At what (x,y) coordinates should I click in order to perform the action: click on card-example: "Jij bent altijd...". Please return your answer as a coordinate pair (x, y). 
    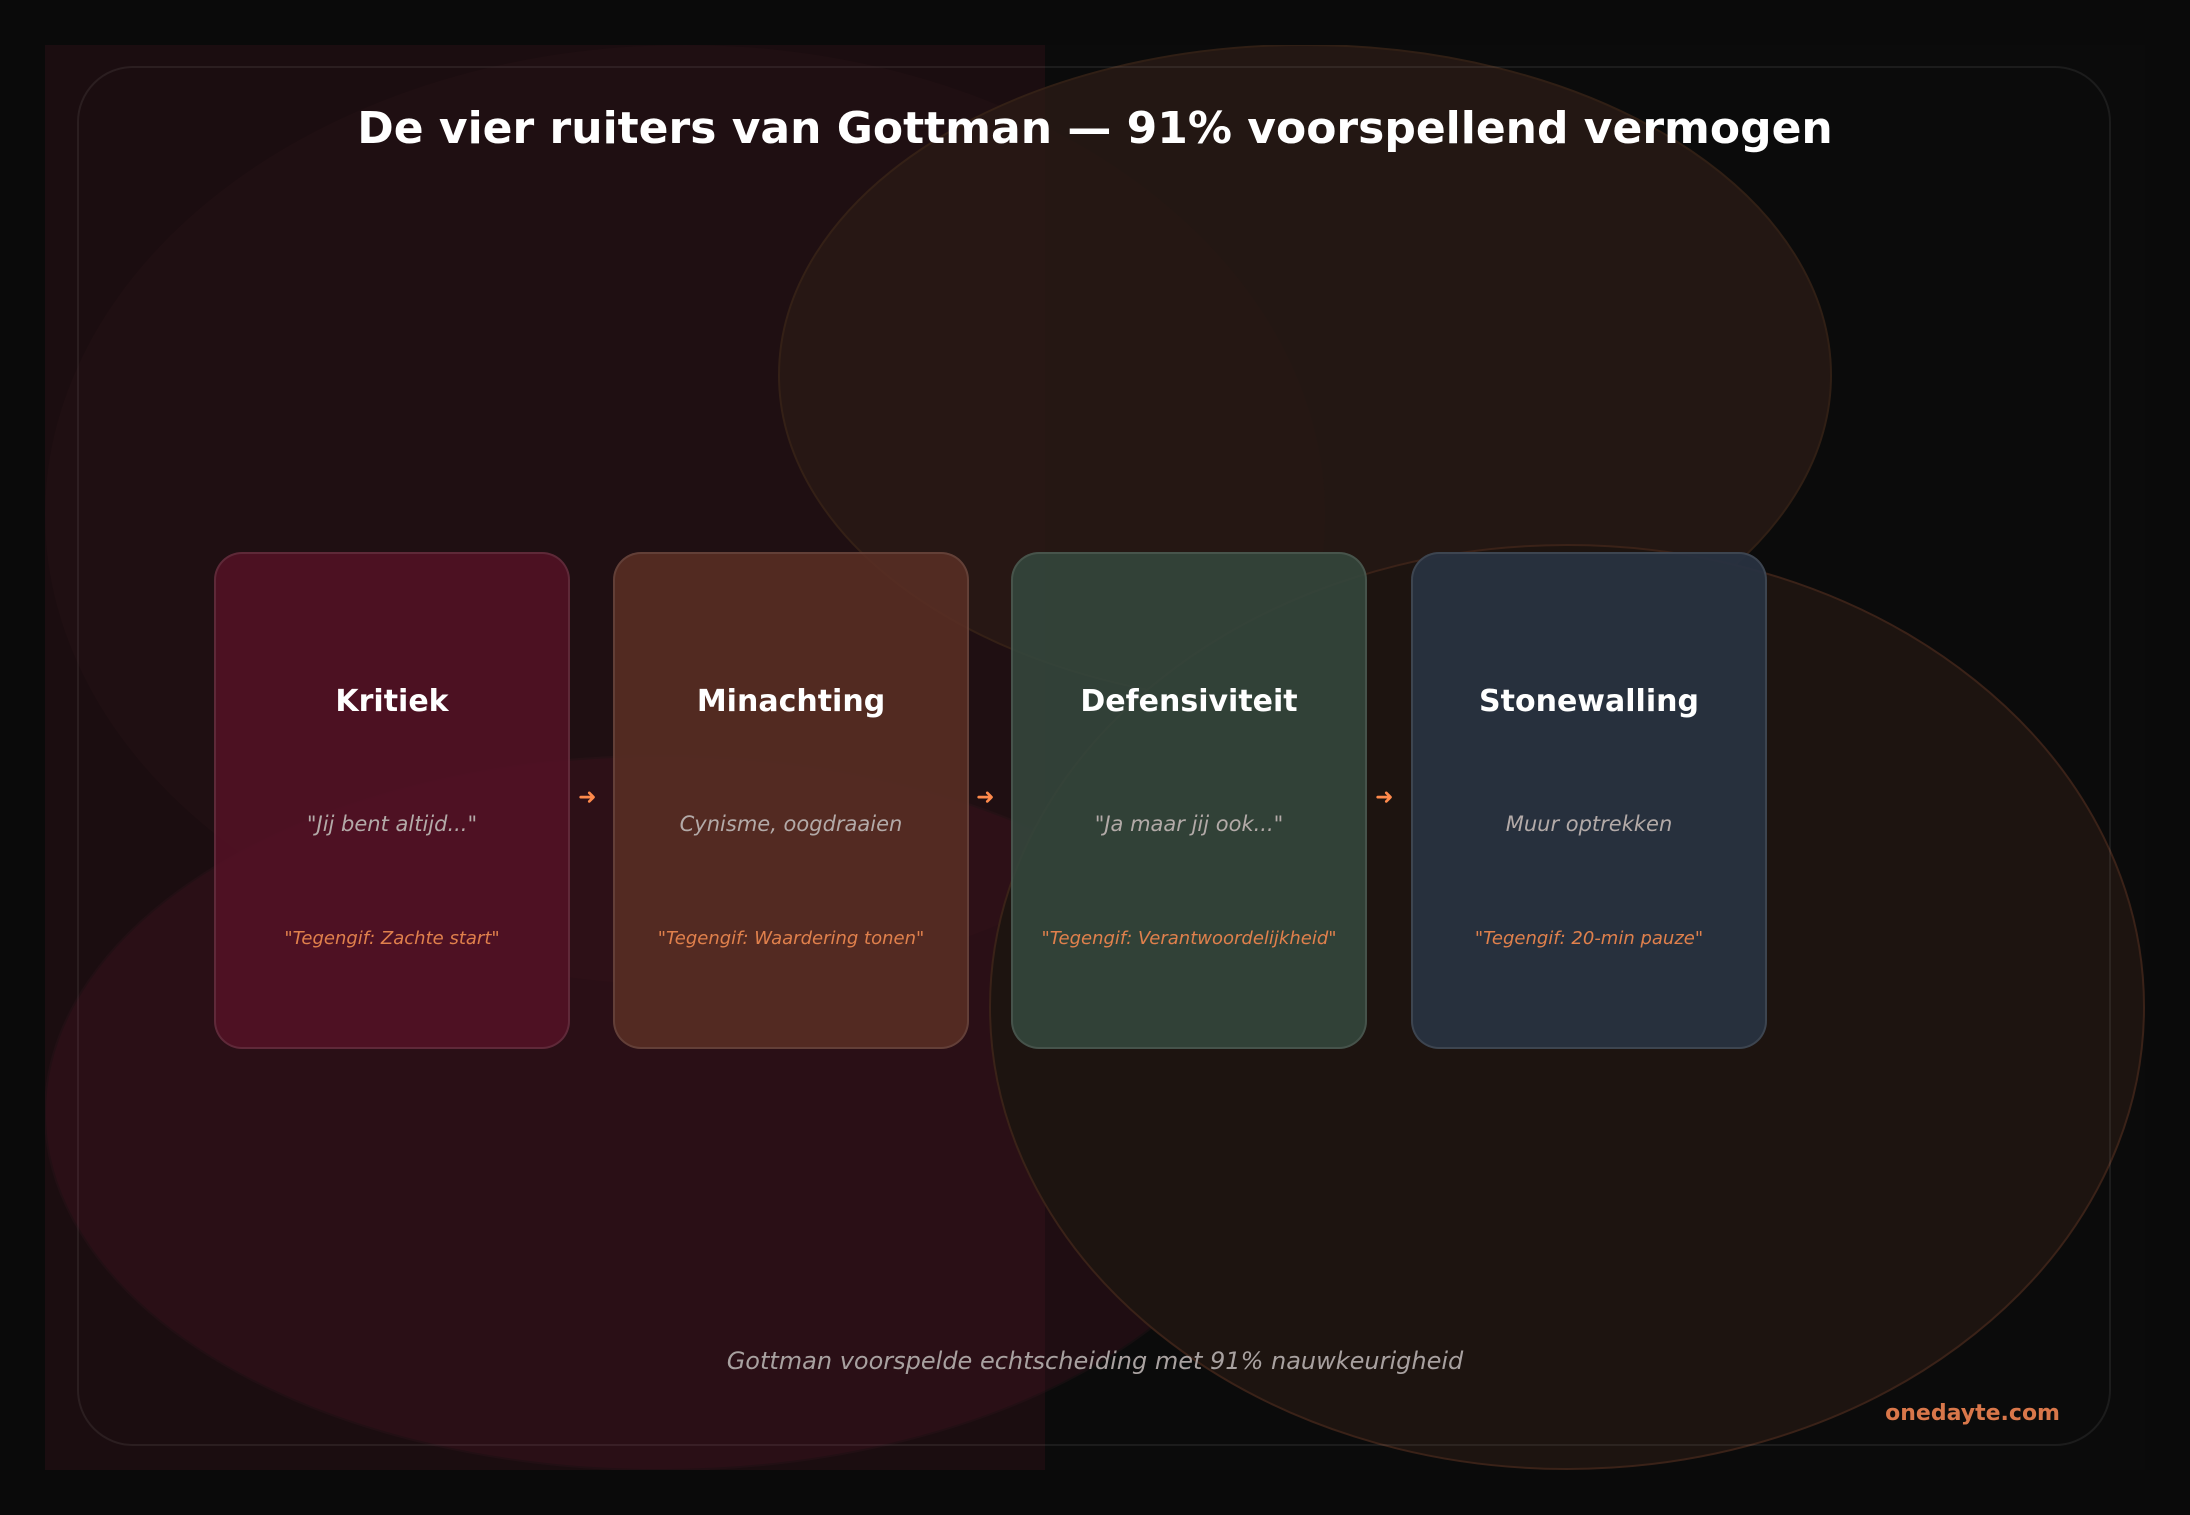
    Looking at the image, I should click on (392, 824).